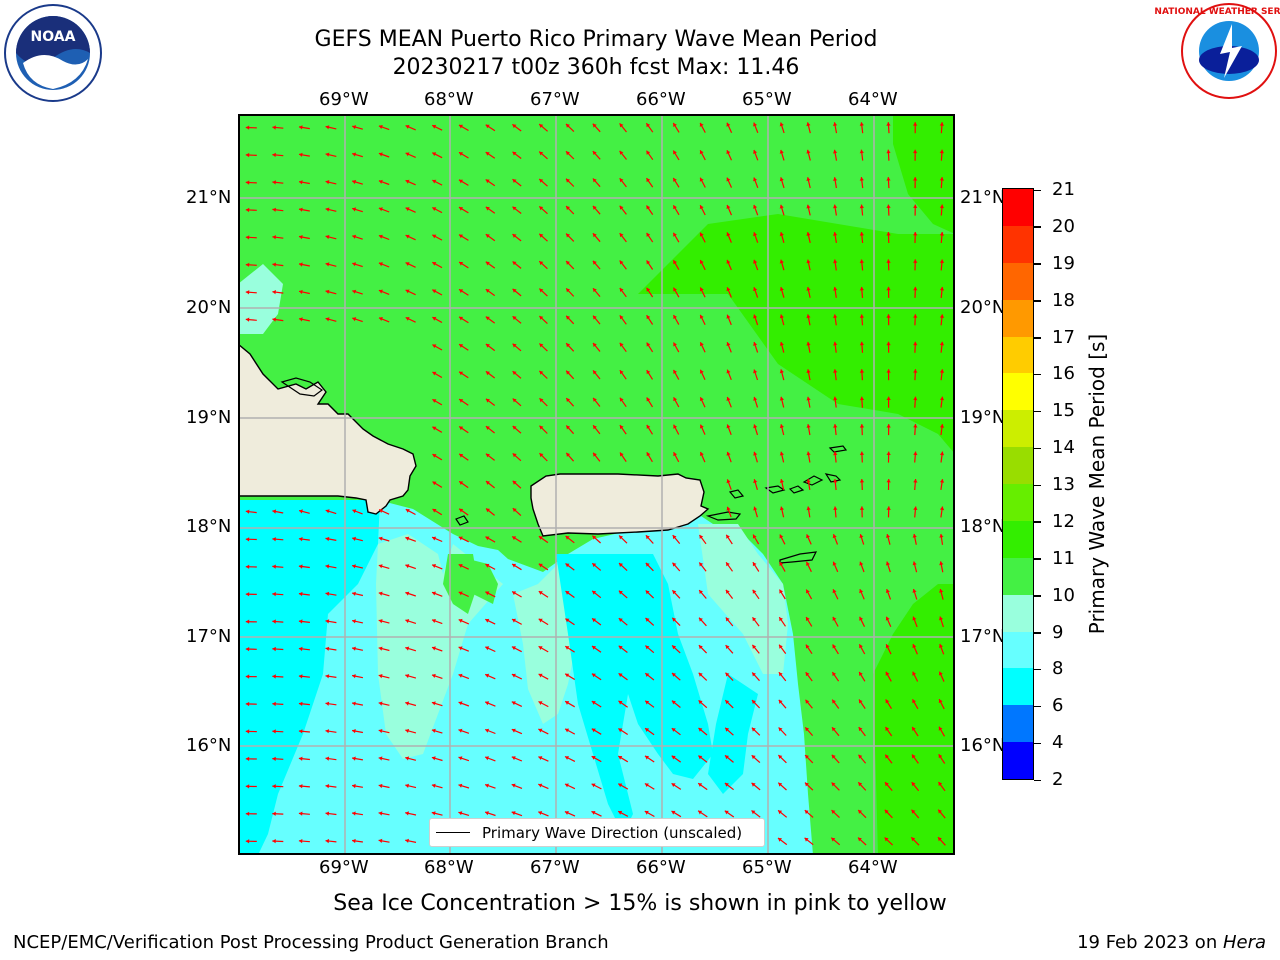  Describe the element at coordinates (1037, 522) in the screenshot. I see `colorbar-tick-mark` at that location.